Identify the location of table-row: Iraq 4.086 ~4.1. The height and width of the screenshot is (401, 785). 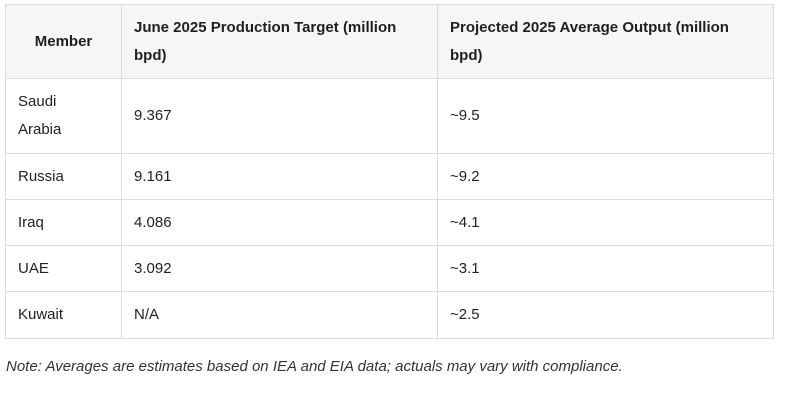
(389, 222).